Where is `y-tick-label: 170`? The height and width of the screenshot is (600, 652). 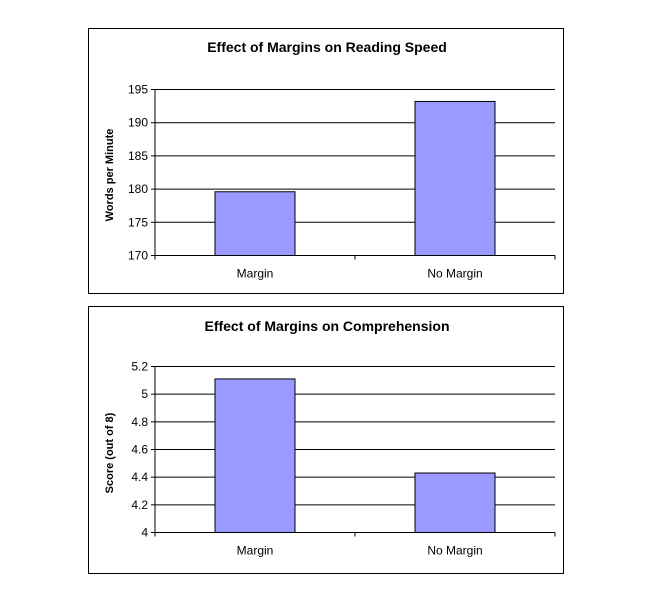
y-tick-label: 170 is located at coordinates (138, 256).